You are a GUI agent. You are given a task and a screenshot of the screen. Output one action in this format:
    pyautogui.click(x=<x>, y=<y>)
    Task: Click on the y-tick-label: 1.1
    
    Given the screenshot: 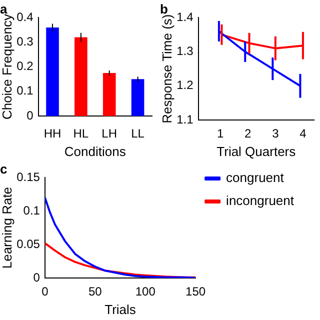 What is the action you would take?
    pyautogui.click(x=185, y=119)
    